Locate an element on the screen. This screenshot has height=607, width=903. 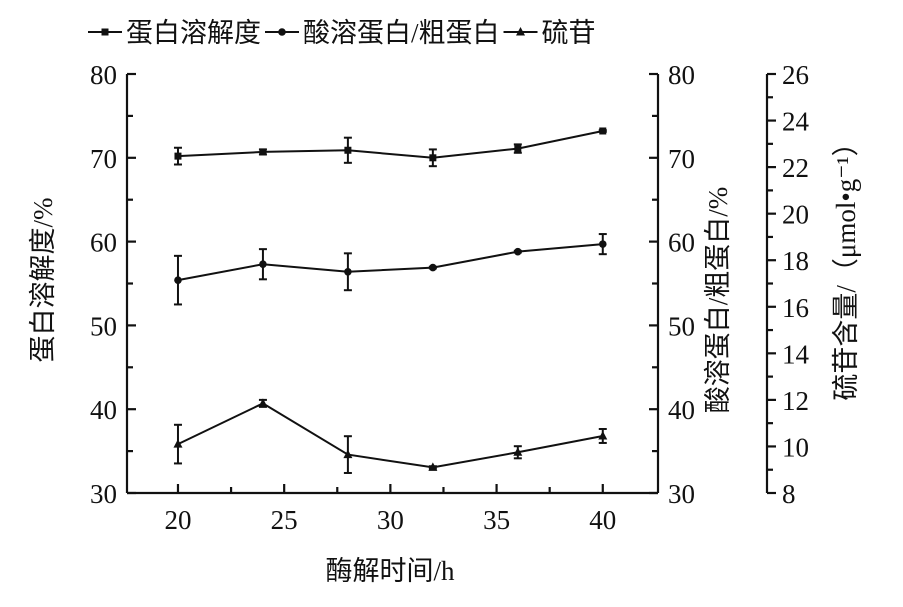
right2-tick-label: 12 is located at coordinates (795, 401).